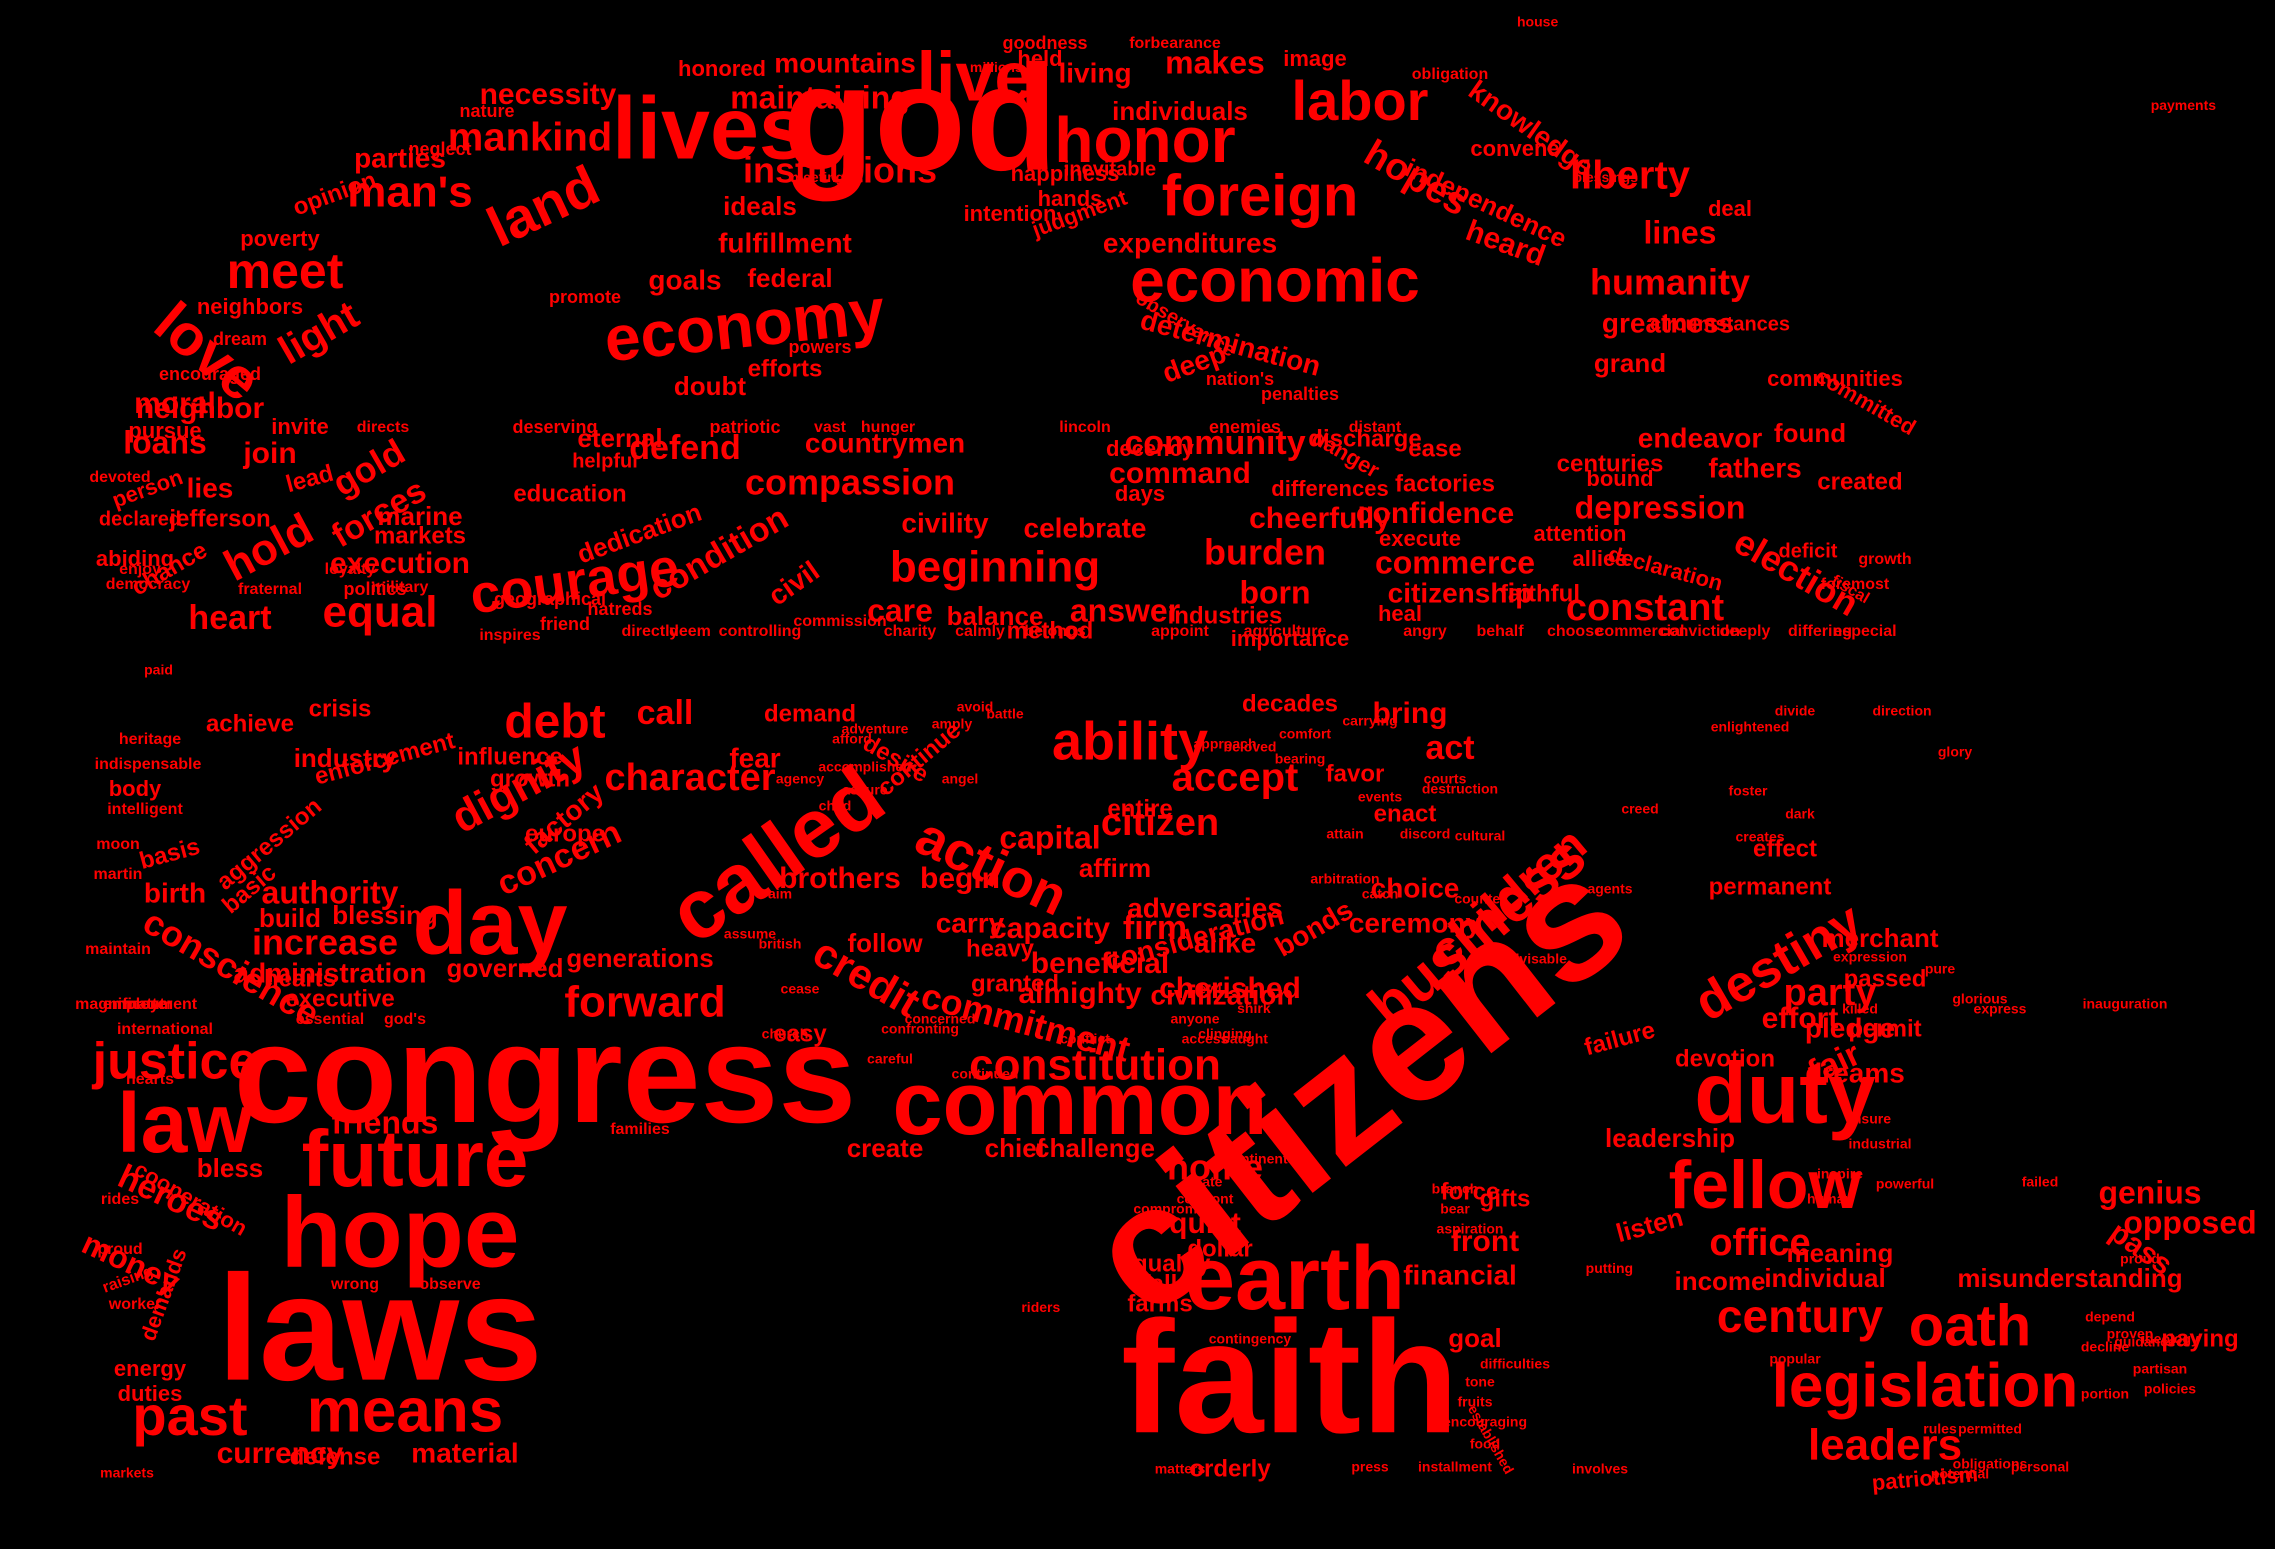 The height and width of the screenshot is (1549, 2275). I want to click on cloud-word: permit, so click(1884, 1028).